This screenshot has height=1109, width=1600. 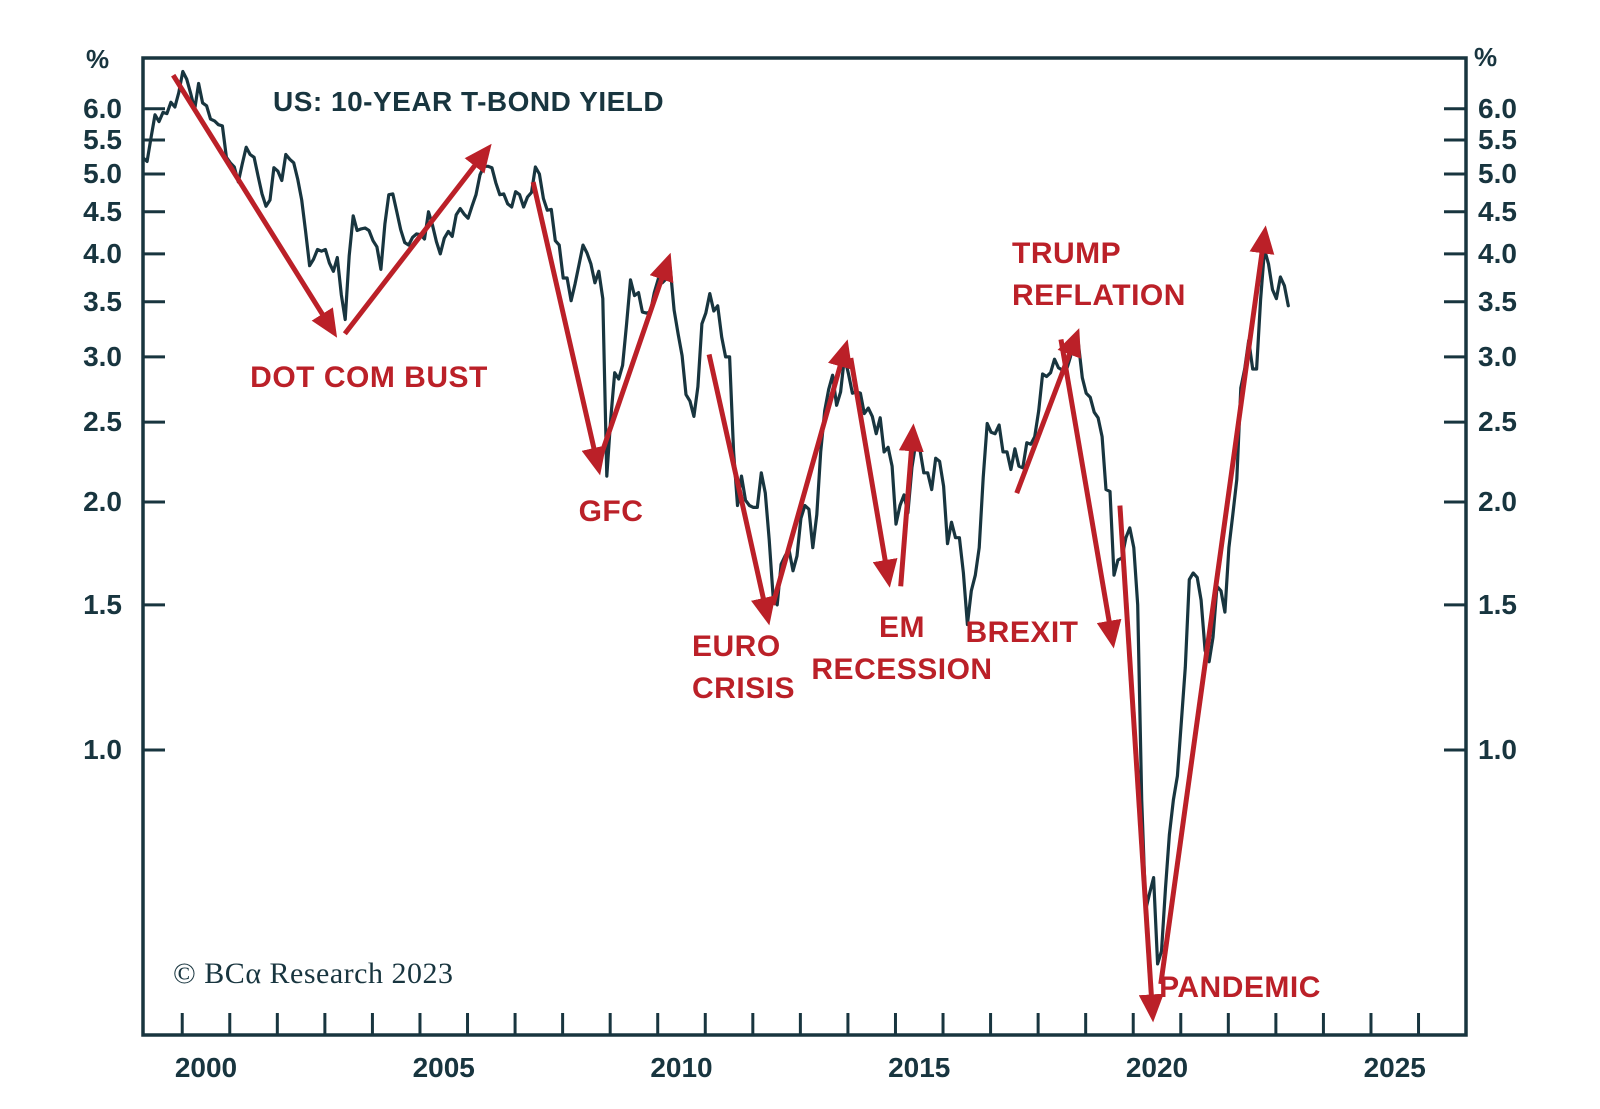 I want to click on copyright: © BCα Research 2023, so click(x=313, y=973).